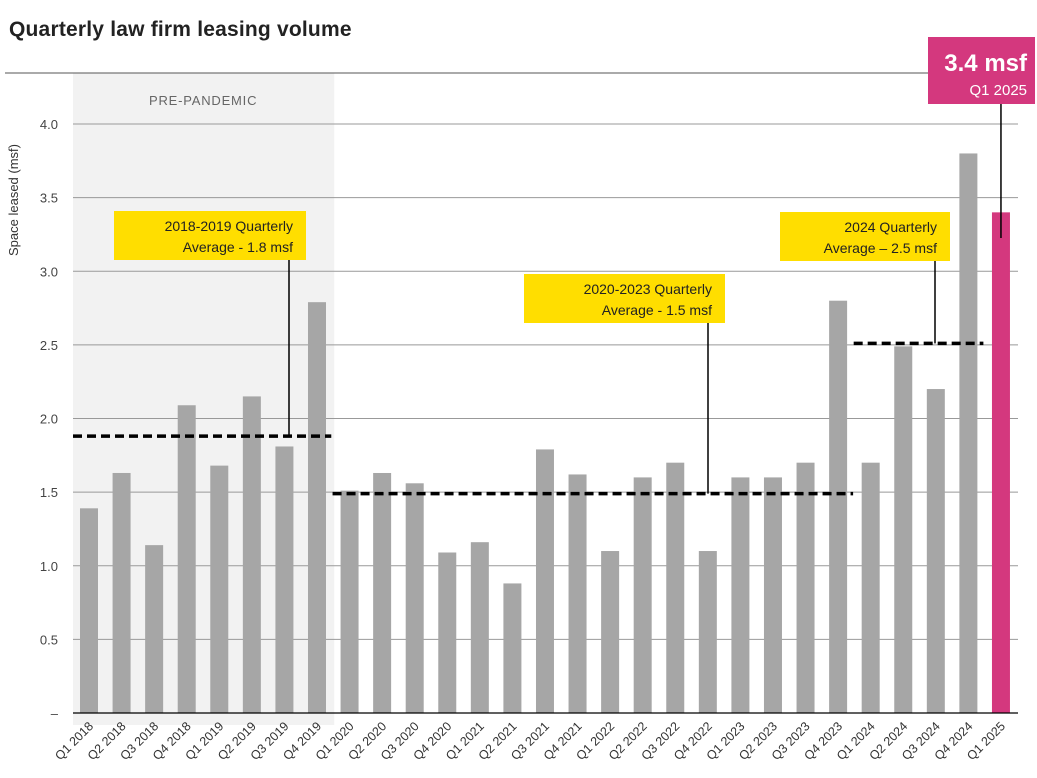 The height and width of the screenshot is (778, 1037). What do you see at coordinates (55, 713) in the screenshot?
I see `y-tick-label: –` at bounding box center [55, 713].